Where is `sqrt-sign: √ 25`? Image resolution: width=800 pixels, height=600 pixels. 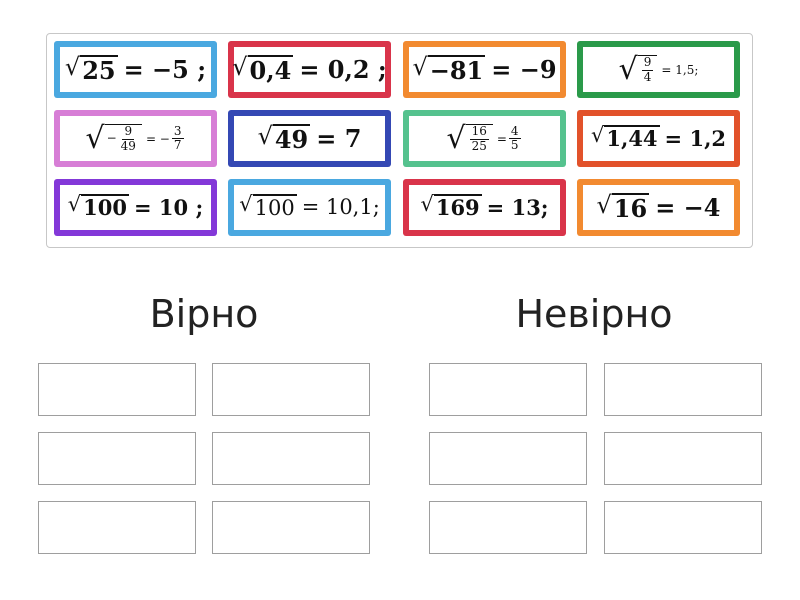
sqrt-sign: √ 25 is located at coordinates (91, 68).